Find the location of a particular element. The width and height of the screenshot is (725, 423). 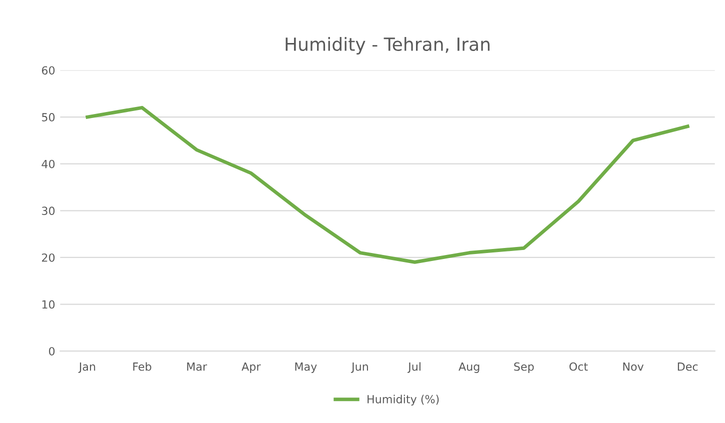

x-tick-label: Feb is located at coordinates (142, 366).